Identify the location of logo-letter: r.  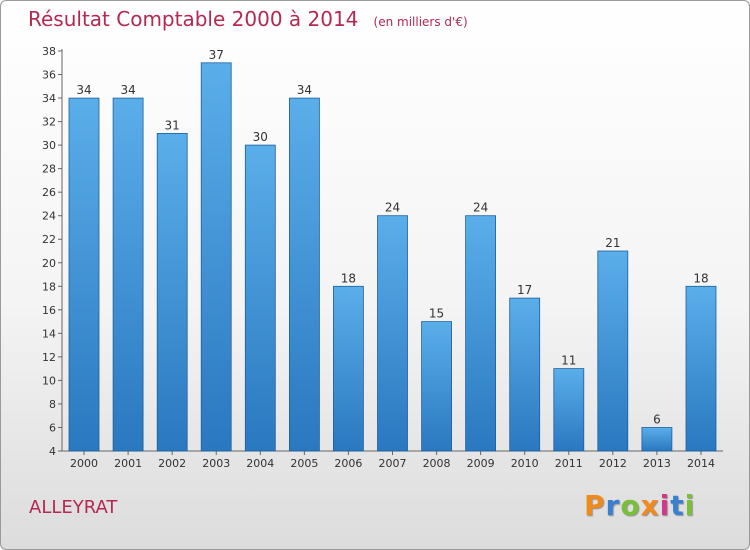
(613, 505).